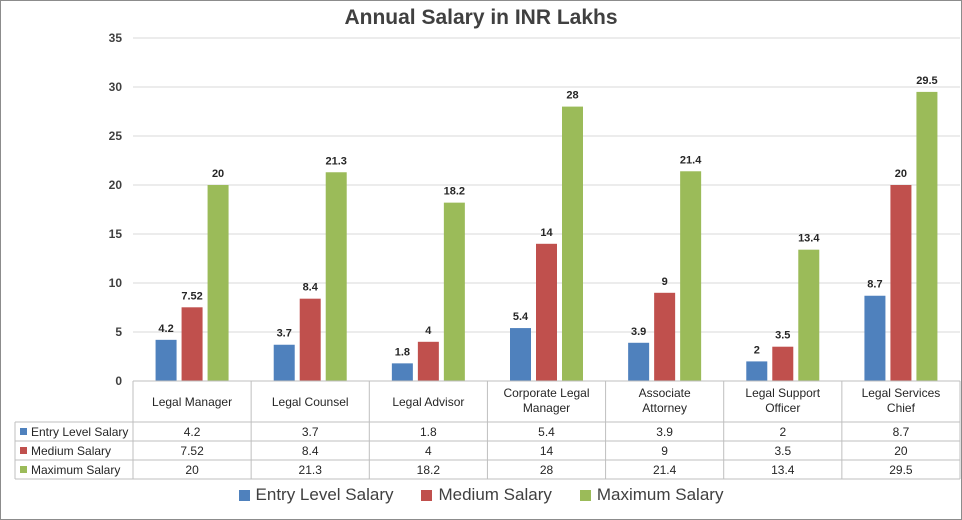  Describe the element at coordinates (191, 296) in the screenshot. I see `data-label: 7.52` at that location.